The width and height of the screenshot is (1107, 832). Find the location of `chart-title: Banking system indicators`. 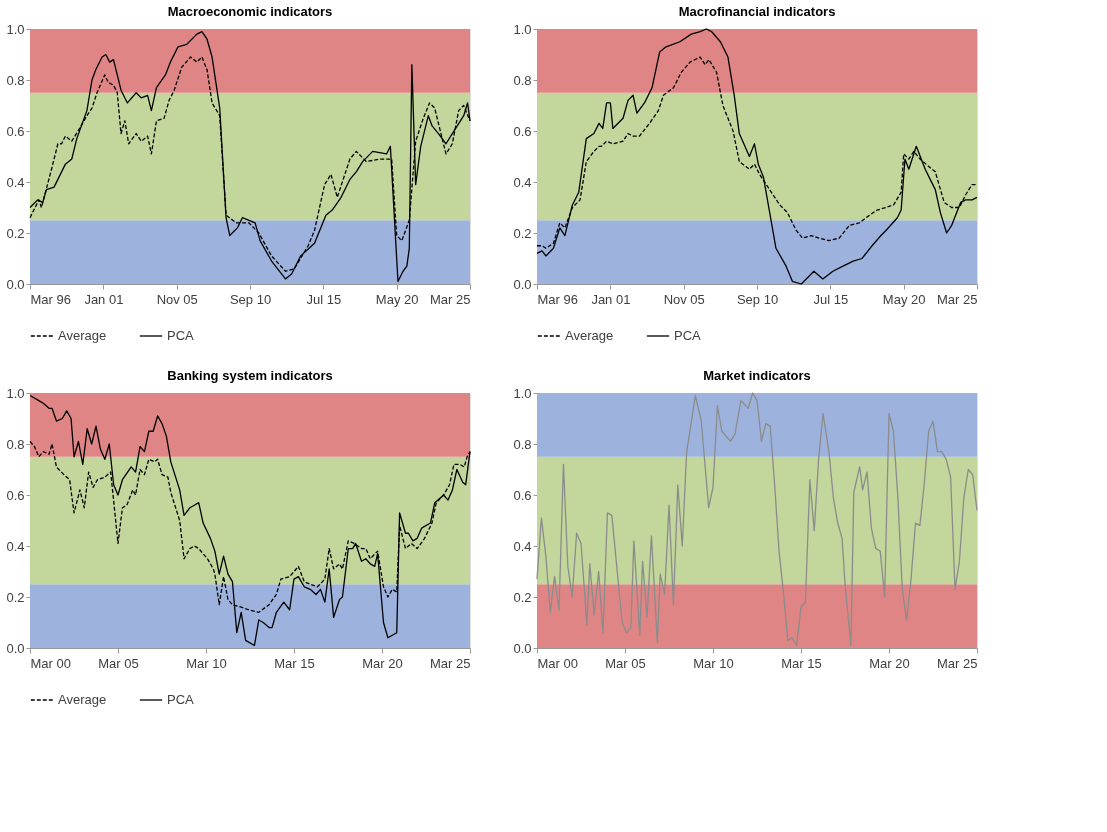

chart-title: Banking system indicators is located at coordinates (250, 375).